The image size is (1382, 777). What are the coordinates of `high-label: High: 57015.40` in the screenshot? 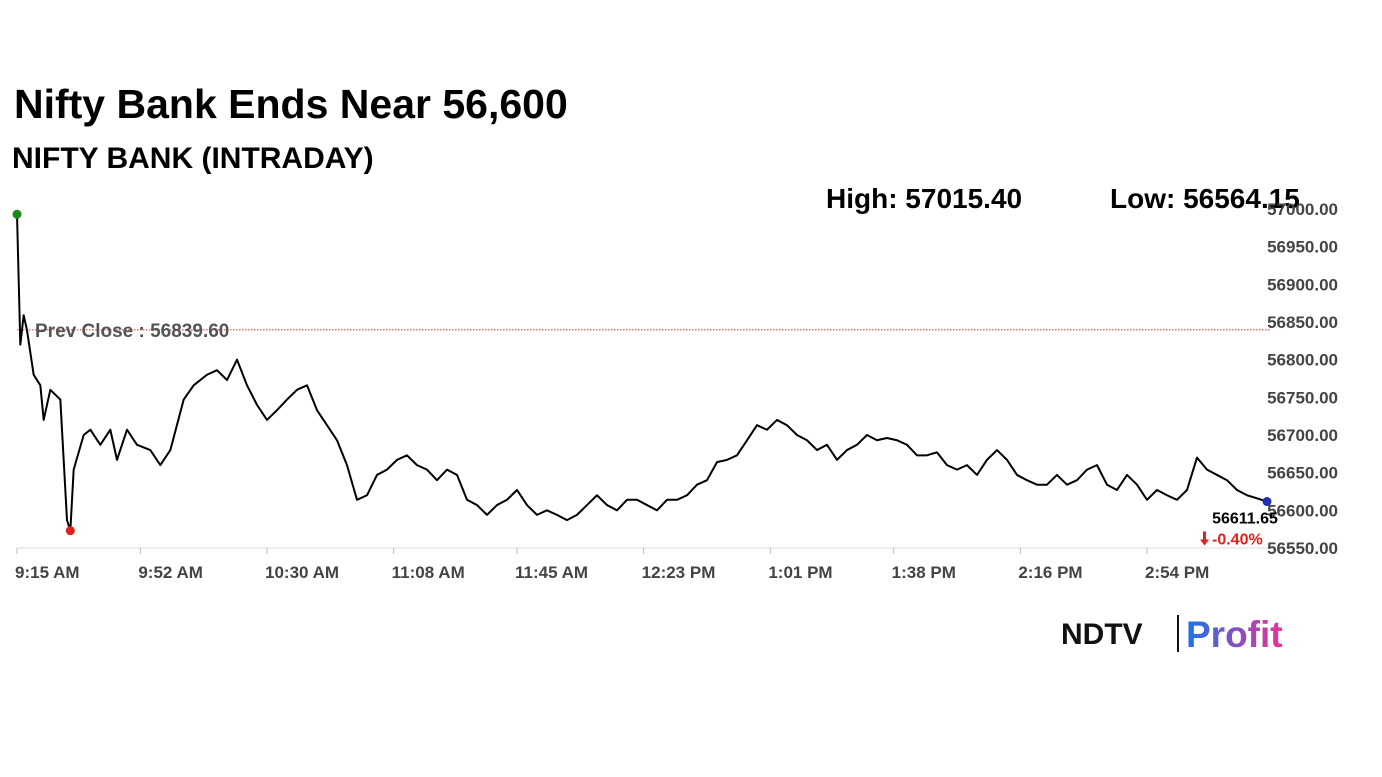 It's located at (924, 198).